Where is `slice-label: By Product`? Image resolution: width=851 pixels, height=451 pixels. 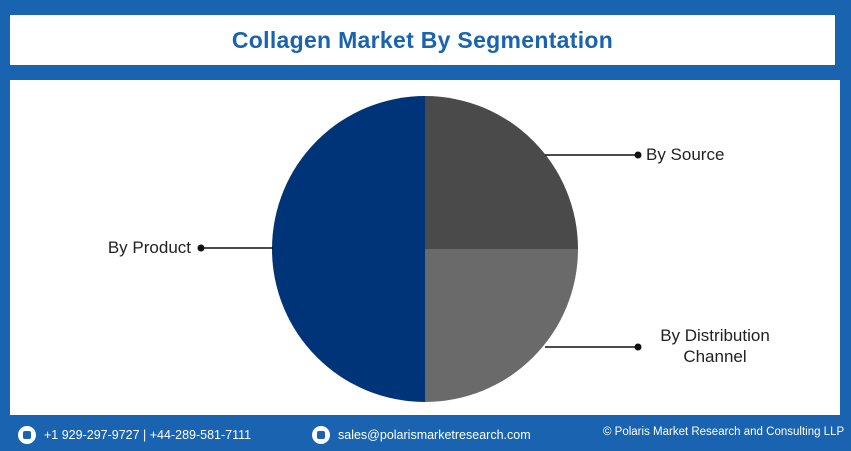 slice-label: By Product is located at coordinates (149, 247).